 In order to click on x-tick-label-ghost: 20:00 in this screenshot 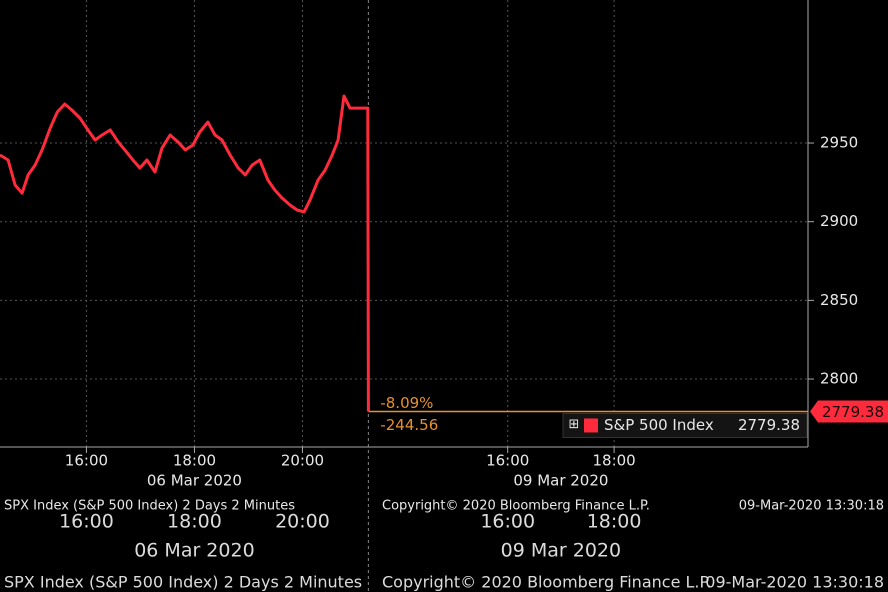, I will do `click(302, 522)`.